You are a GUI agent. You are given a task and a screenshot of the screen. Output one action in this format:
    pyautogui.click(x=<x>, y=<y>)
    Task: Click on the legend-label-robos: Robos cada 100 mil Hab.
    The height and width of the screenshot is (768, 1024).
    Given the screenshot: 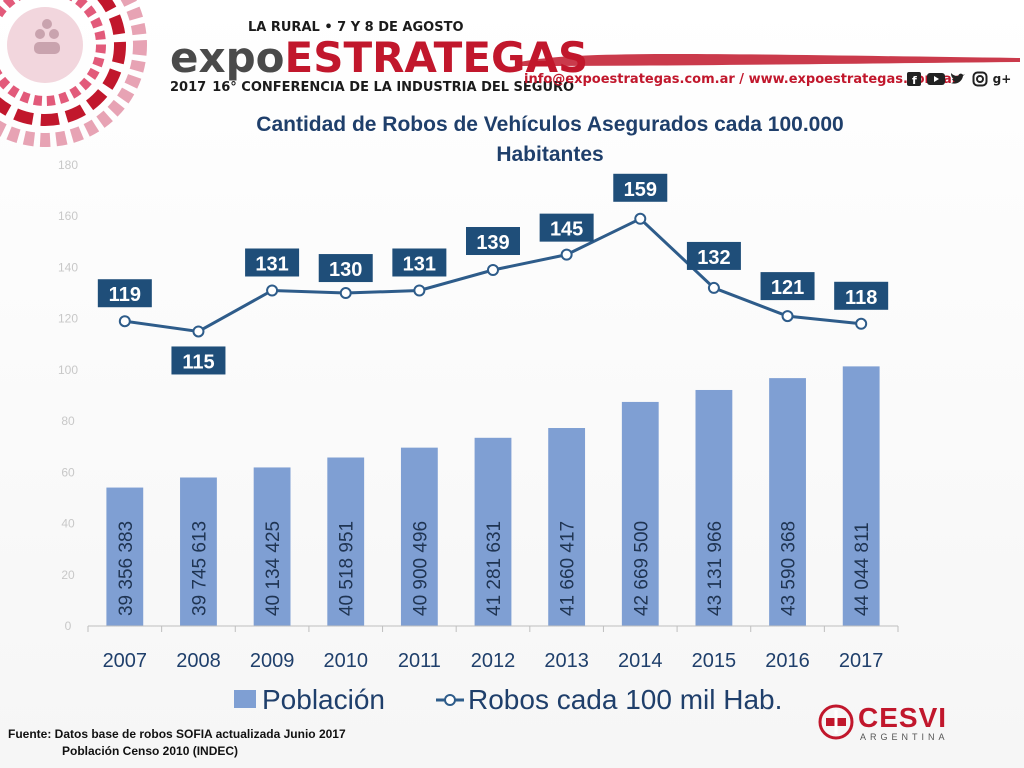 What is the action you would take?
    pyautogui.click(x=625, y=699)
    